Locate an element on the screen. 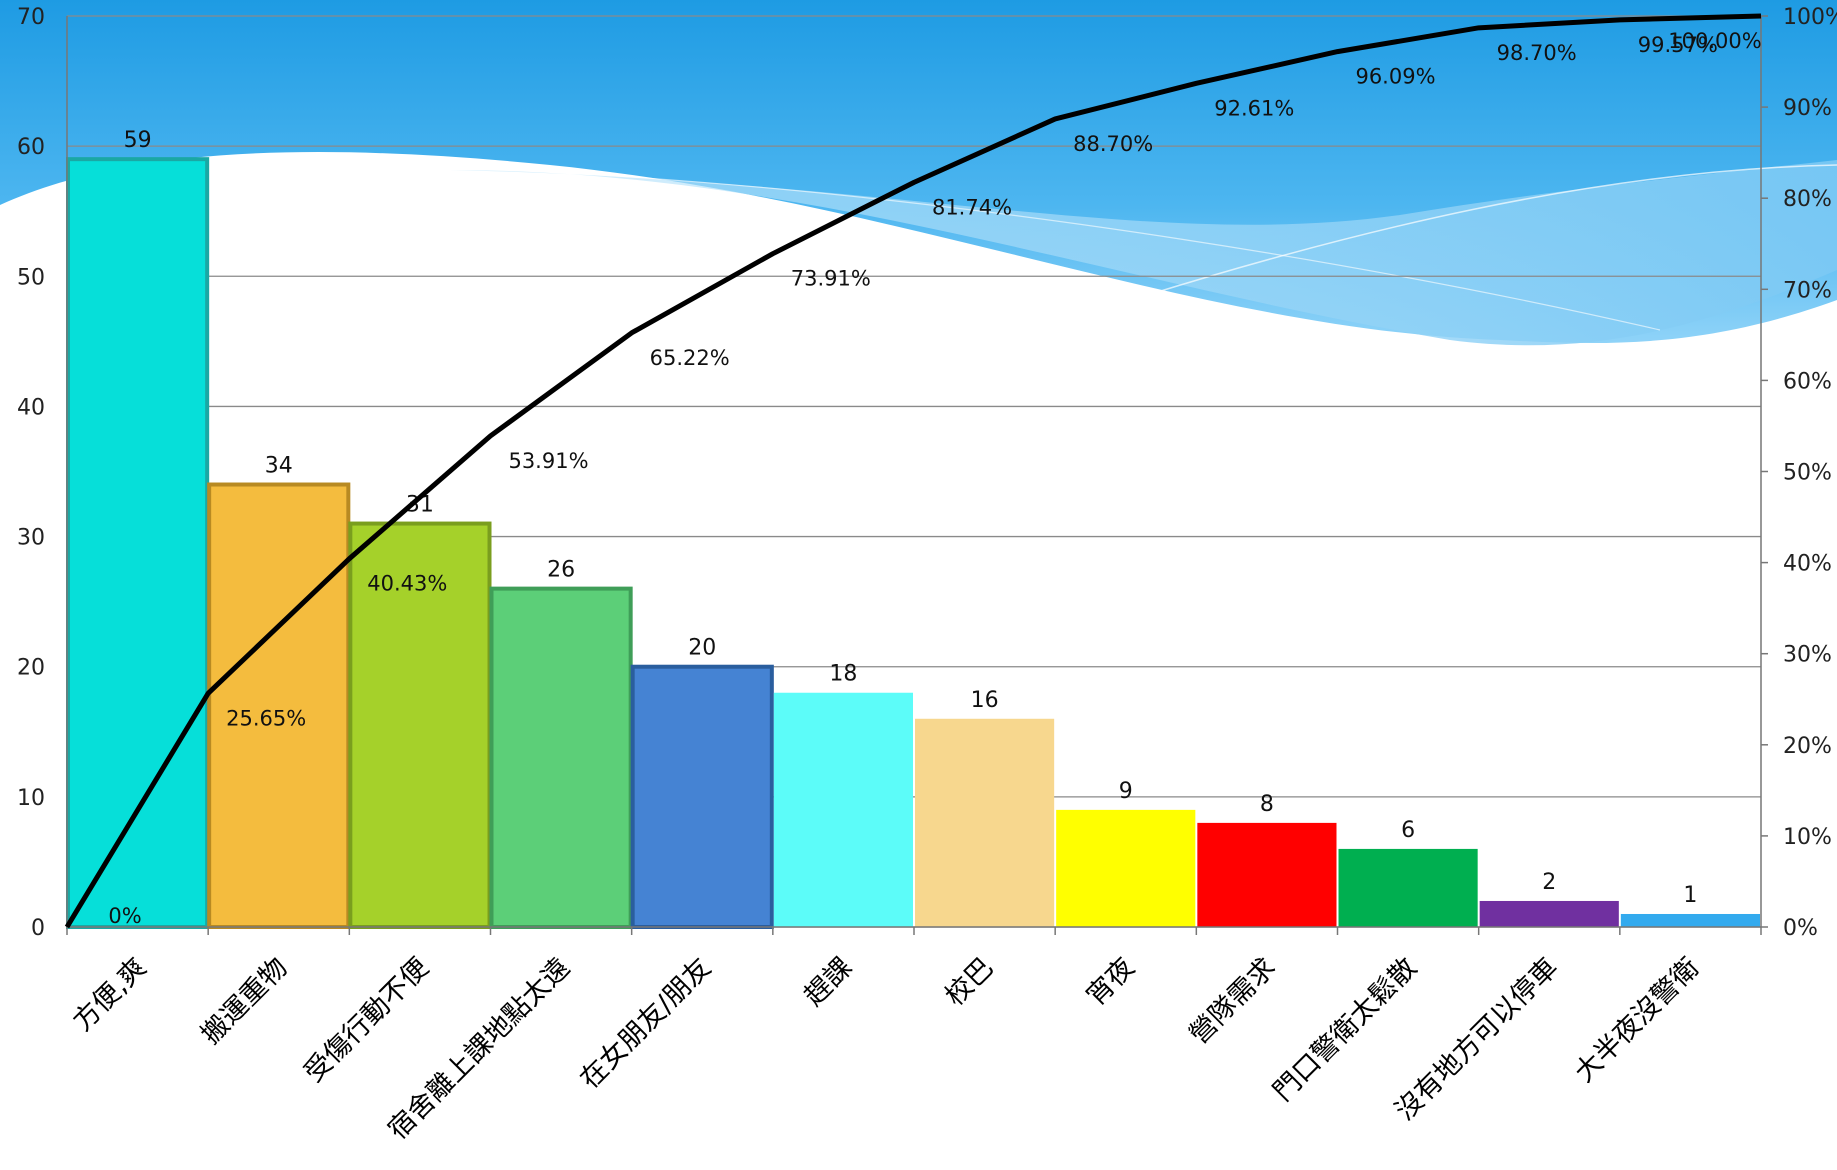 The image size is (1837, 1170). category-label: 趕課 is located at coordinates (828, 982).